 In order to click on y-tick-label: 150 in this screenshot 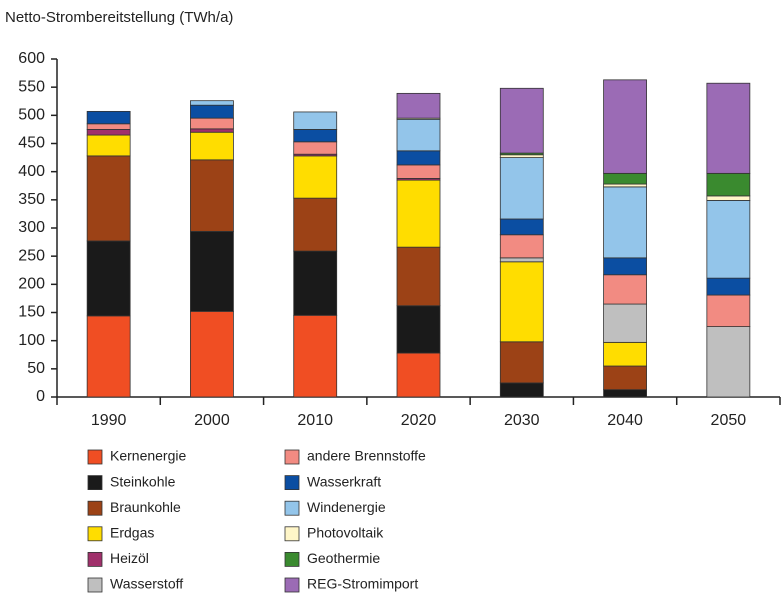, I will do `click(31, 312)`.